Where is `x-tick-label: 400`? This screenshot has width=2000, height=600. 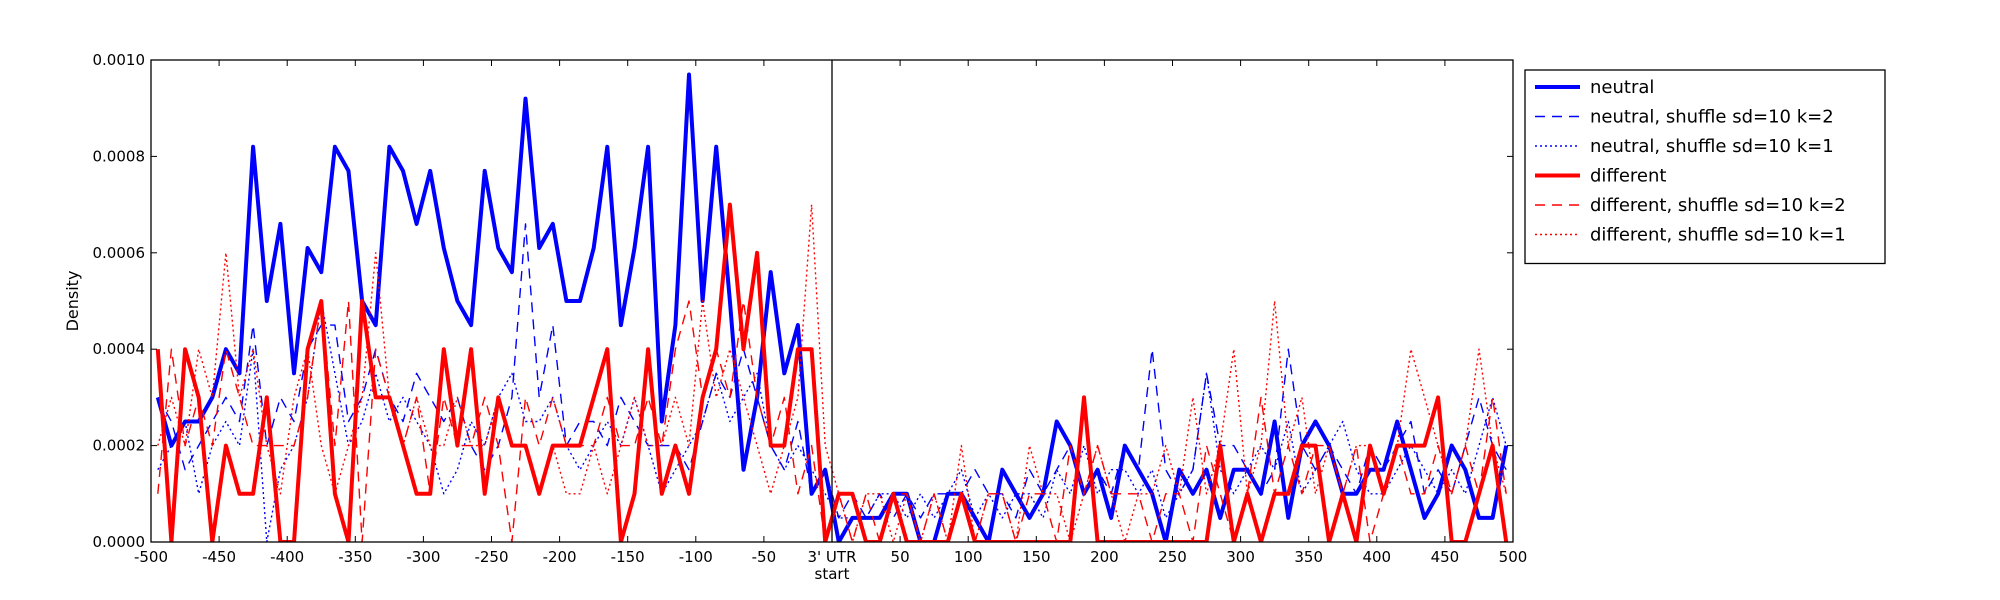 x-tick-label: 400 is located at coordinates (1376, 557).